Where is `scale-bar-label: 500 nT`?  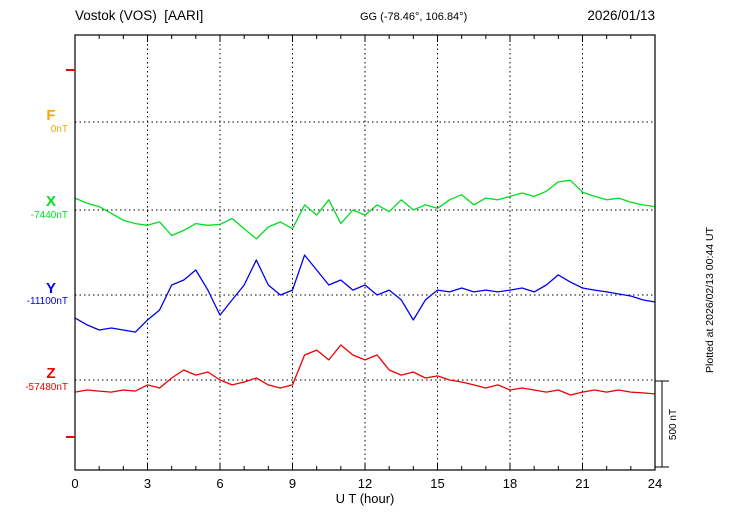
scale-bar-label: 500 nT is located at coordinates (674, 424).